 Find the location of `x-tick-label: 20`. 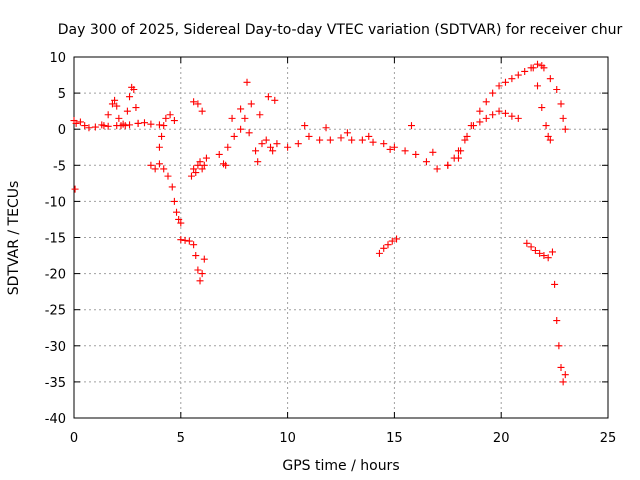

x-tick-label: 20 is located at coordinates (501, 438).